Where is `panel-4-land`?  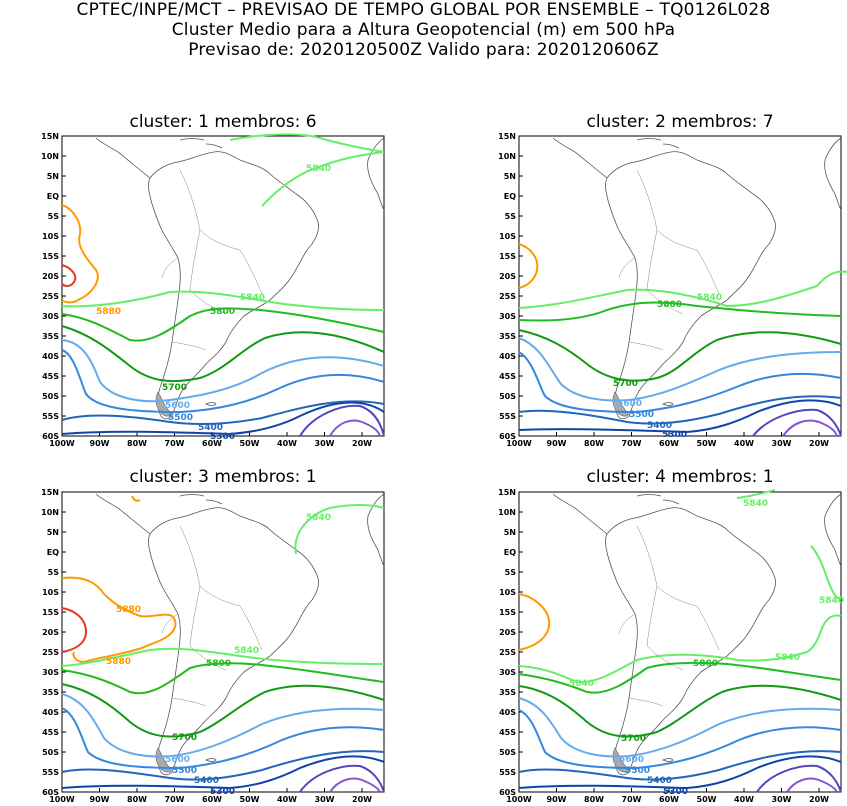
panel-4-land is located at coordinates (697, 634).